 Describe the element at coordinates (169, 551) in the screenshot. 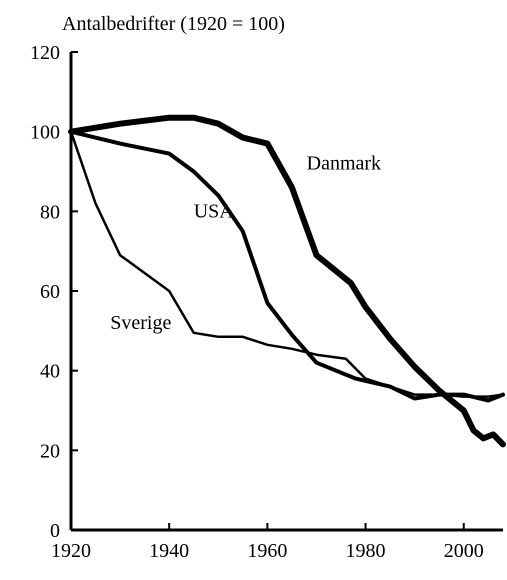

I see `x-tick-label: 1940` at that location.